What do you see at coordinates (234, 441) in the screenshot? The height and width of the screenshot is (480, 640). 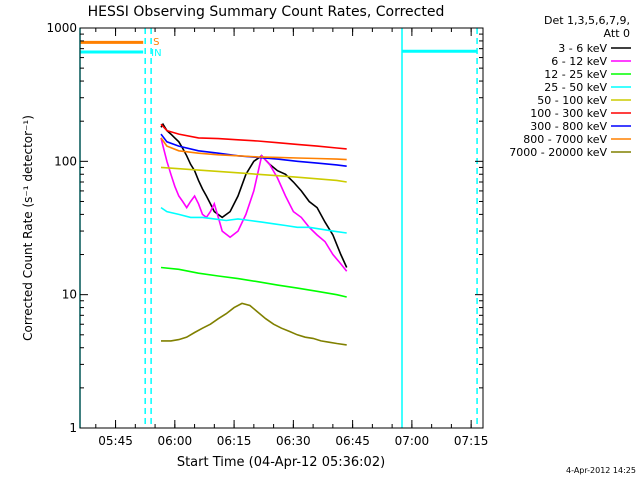 I see `x-tick-label-2: 06:15` at bounding box center [234, 441].